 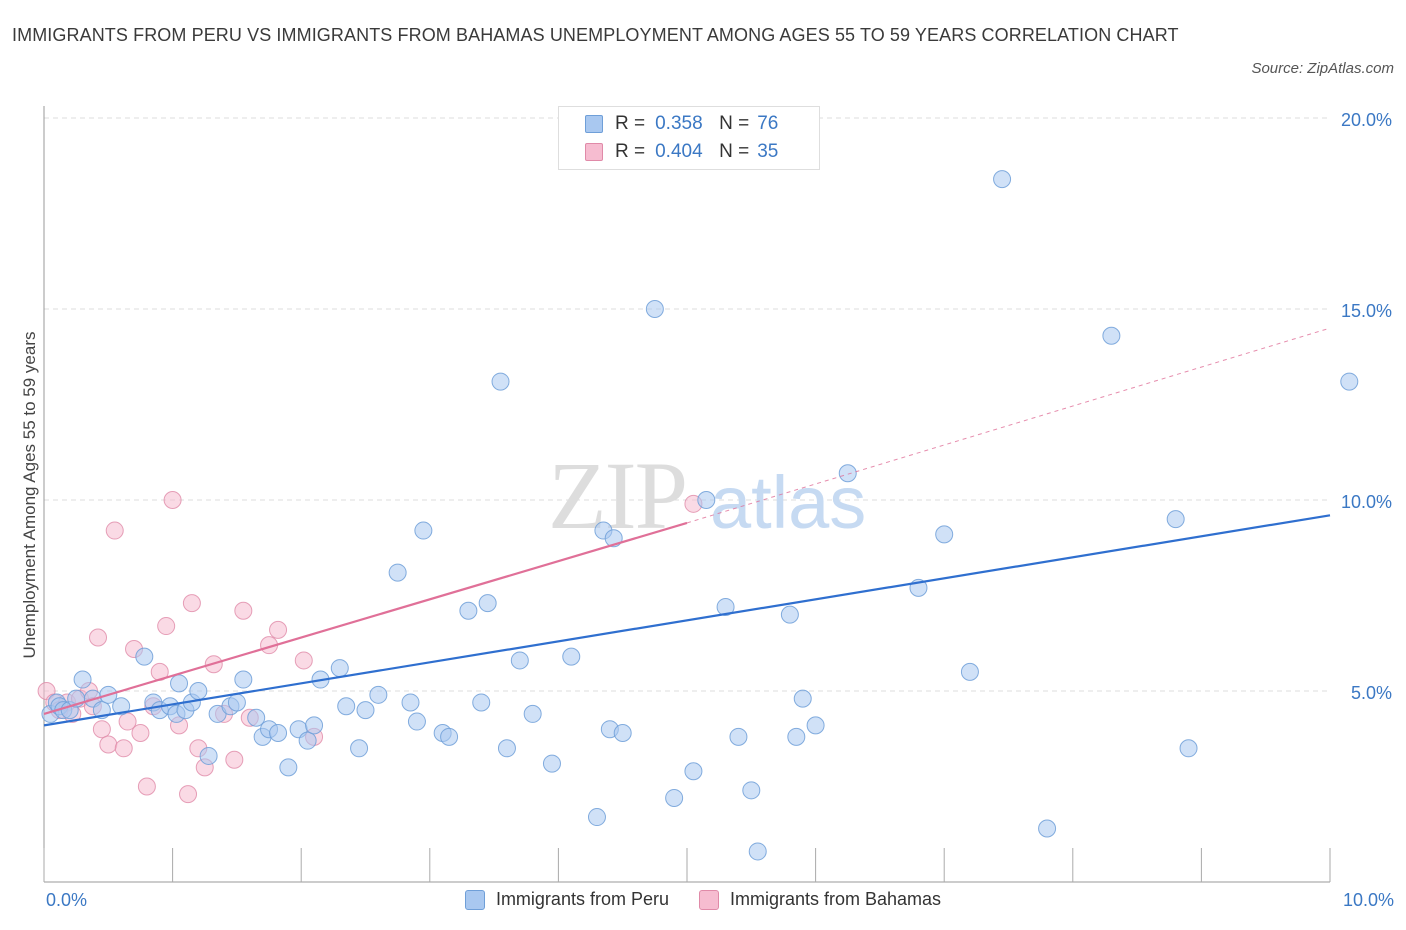 What do you see at coordinates (1366, 311) in the screenshot?
I see `y-tick-label: 15.0%` at bounding box center [1366, 311].